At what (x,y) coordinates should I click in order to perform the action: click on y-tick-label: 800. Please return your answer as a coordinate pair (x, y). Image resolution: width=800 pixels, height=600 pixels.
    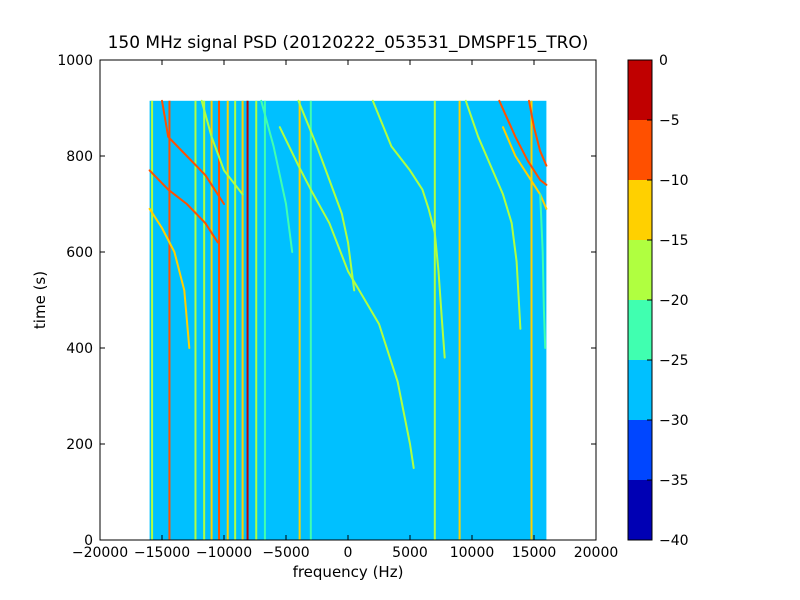
    Looking at the image, I should click on (79, 157).